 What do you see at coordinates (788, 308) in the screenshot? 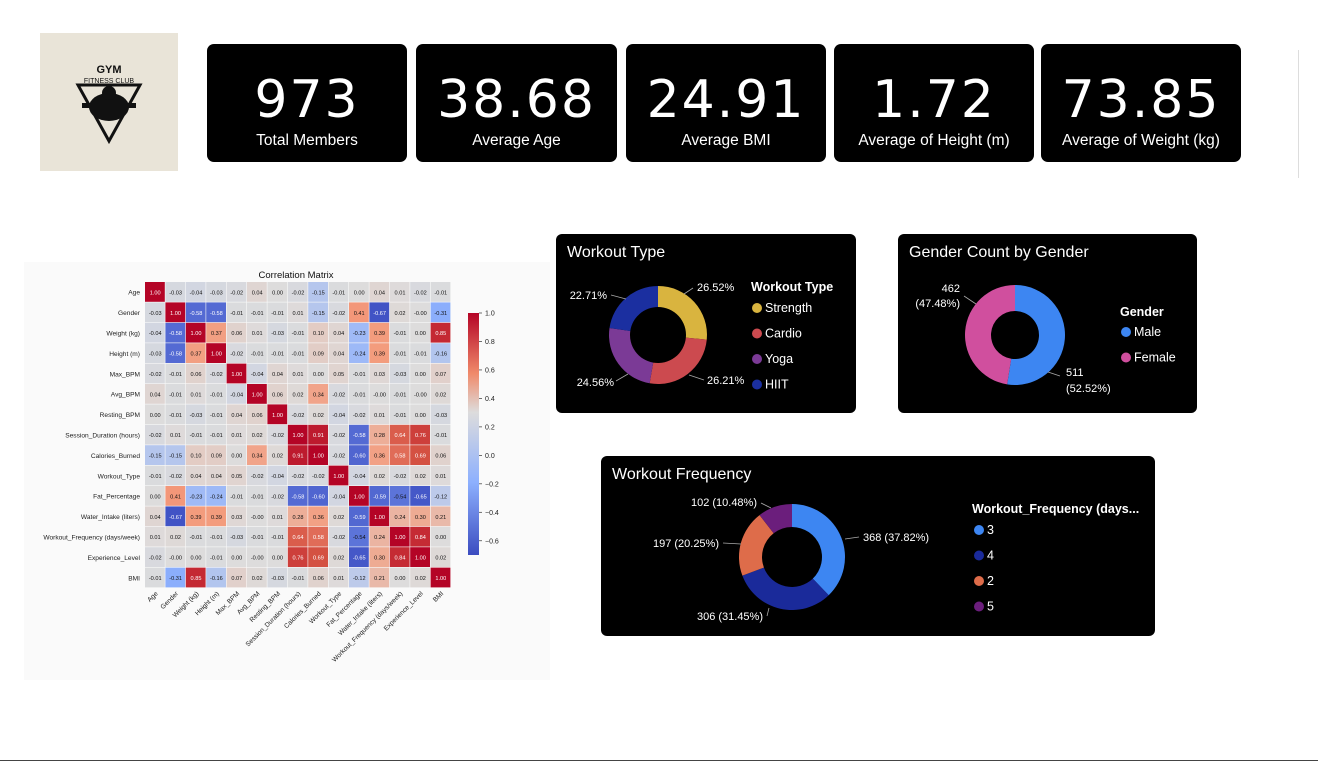
I see `workout-type-legend-label: Strength` at bounding box center [788, 308].